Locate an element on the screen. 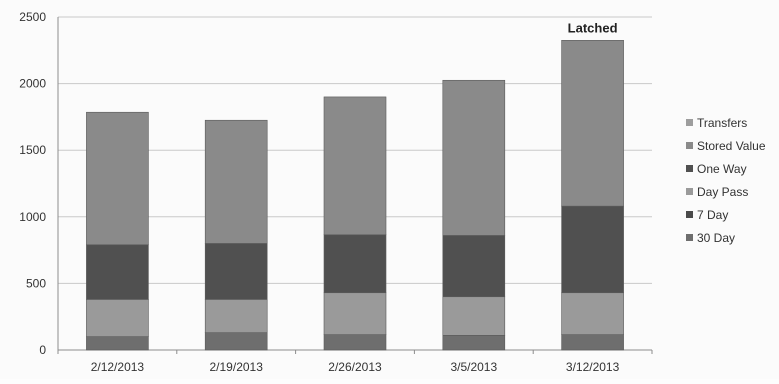  legend-label: 7 Day is located at coordinates (712, 215).